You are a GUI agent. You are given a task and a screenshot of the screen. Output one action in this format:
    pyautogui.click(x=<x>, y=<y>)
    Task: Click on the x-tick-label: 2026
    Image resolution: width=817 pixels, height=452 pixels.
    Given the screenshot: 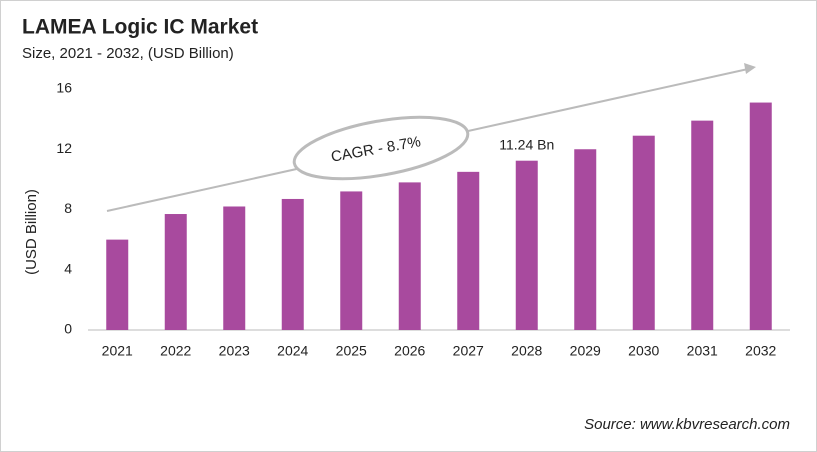 What is the action you would take?
    pyautogui.click(x=409, y=351)
    